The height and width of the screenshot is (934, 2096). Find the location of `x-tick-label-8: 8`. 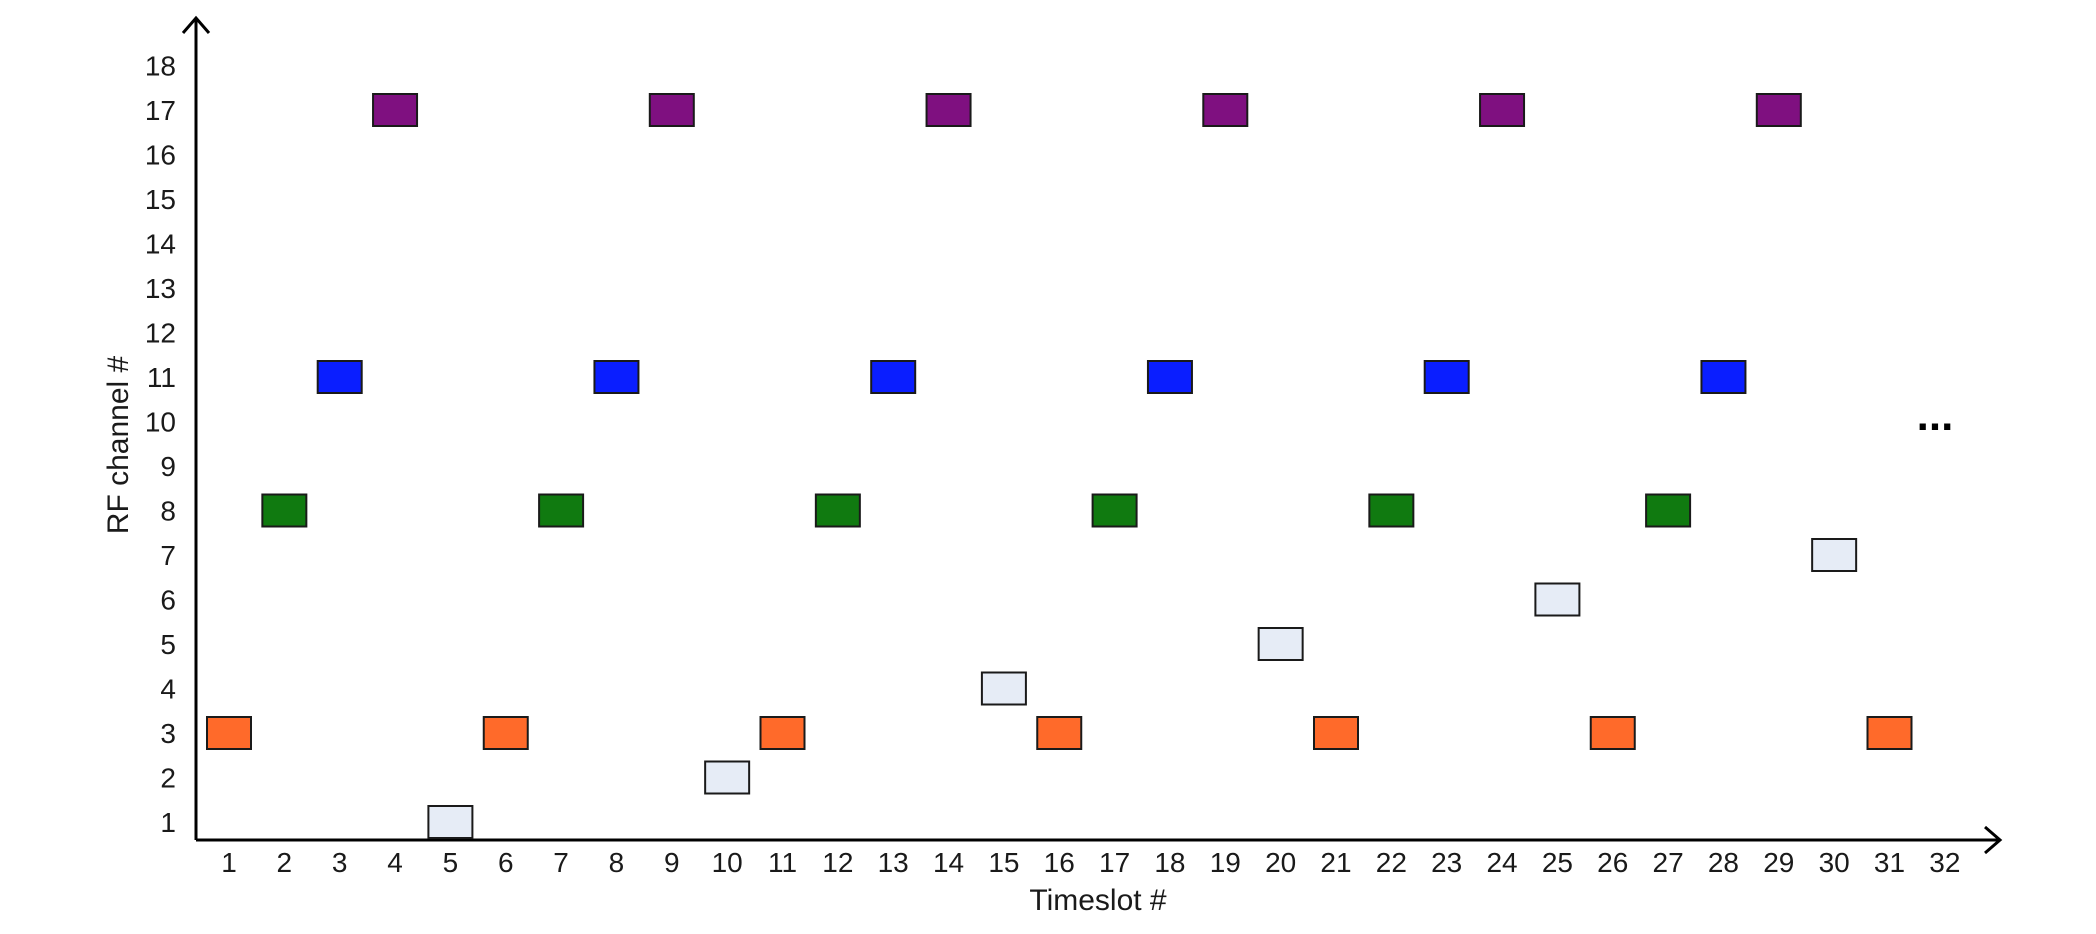

x-tick-label-8: 8 is located at coordinates (617, 862).